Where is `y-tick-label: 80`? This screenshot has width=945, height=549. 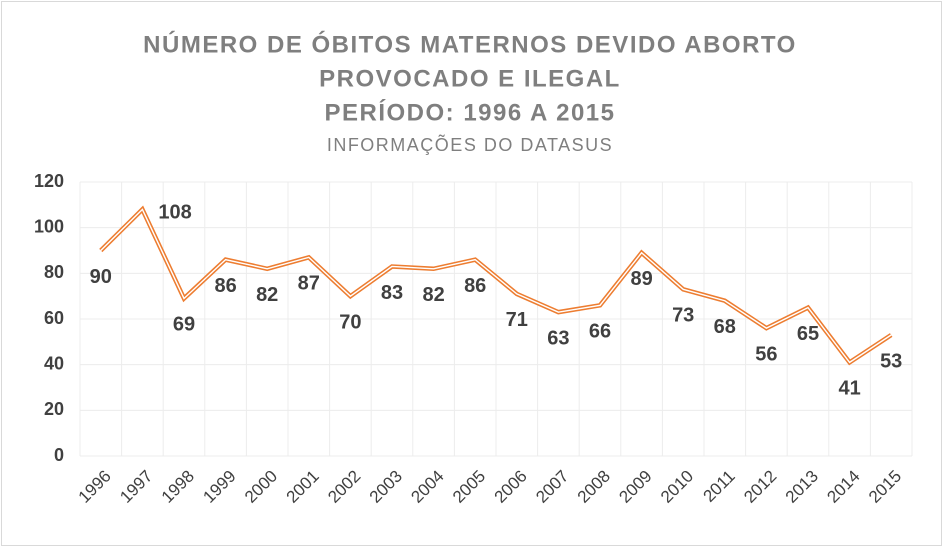 y-tick-label: 80 is located at coordinates (54, 272).